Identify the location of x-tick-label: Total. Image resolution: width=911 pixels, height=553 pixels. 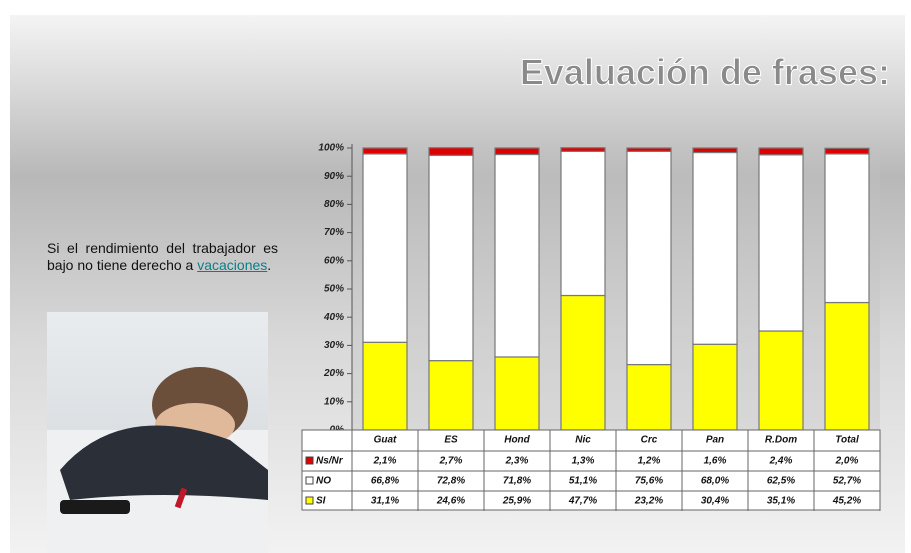
(847, 440).